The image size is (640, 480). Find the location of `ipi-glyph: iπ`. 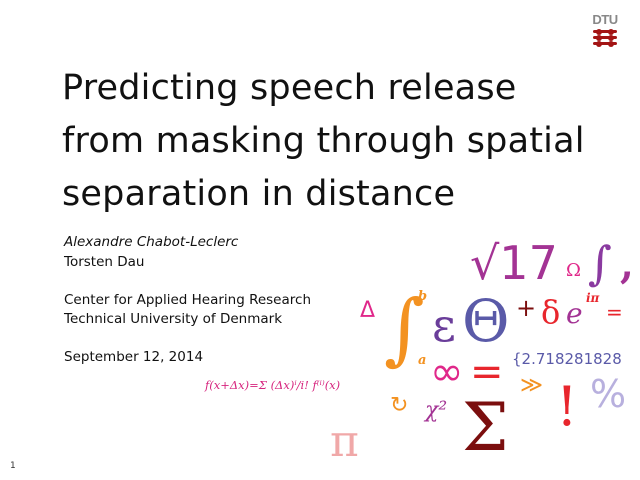

ipi-glyph: iπ is located at coordinates (593, 298).